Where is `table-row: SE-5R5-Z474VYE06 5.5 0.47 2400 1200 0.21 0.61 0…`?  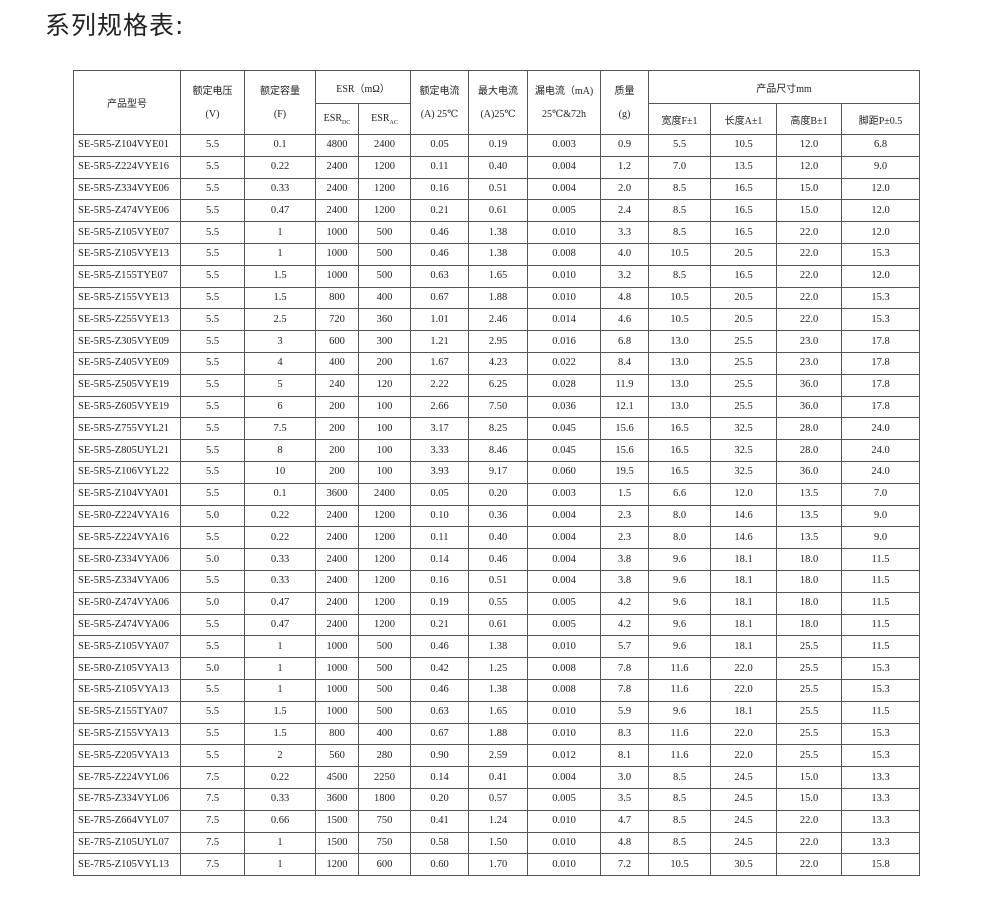 table-row: SE-5R5-Z474VYE06 5.5 0.47 2400 1200 0.21 0.61 0… is located at coordinates (496, 211).